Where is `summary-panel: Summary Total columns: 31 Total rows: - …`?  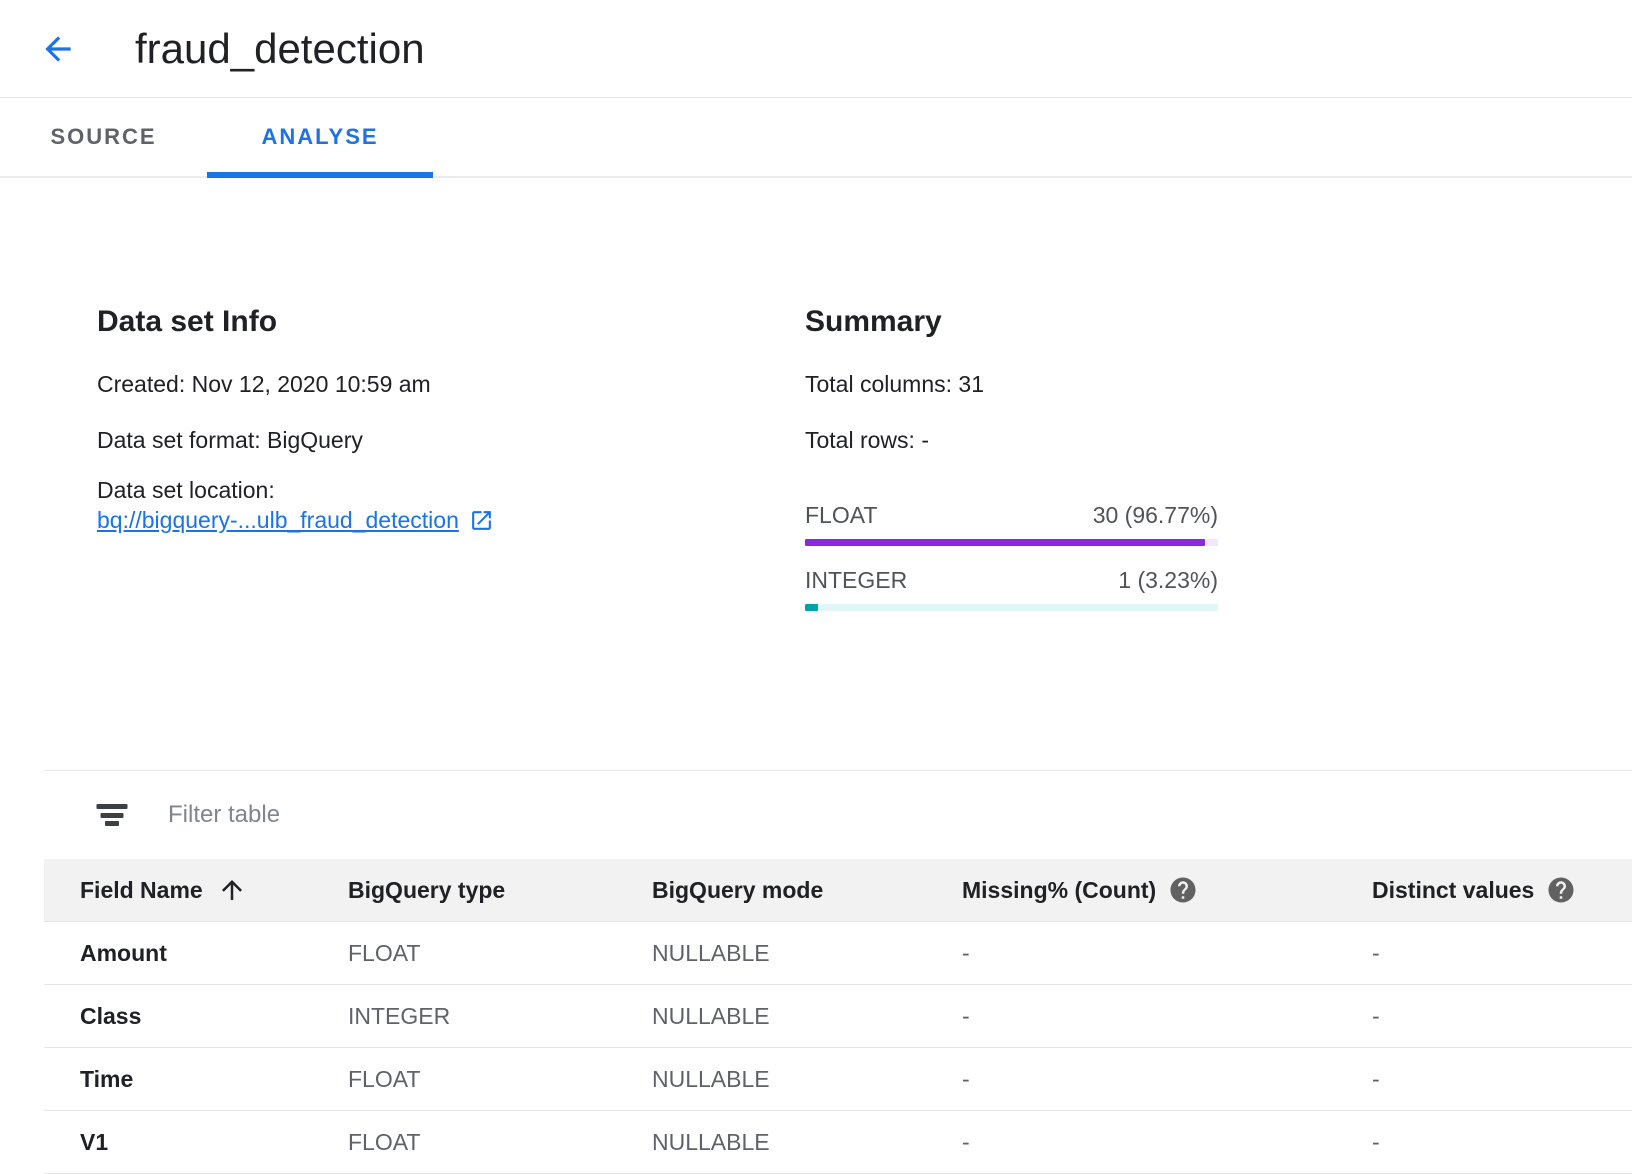
summary-panel: Summary Total columns: 31 Total rows: - … is located at coordinates (1011, 458).